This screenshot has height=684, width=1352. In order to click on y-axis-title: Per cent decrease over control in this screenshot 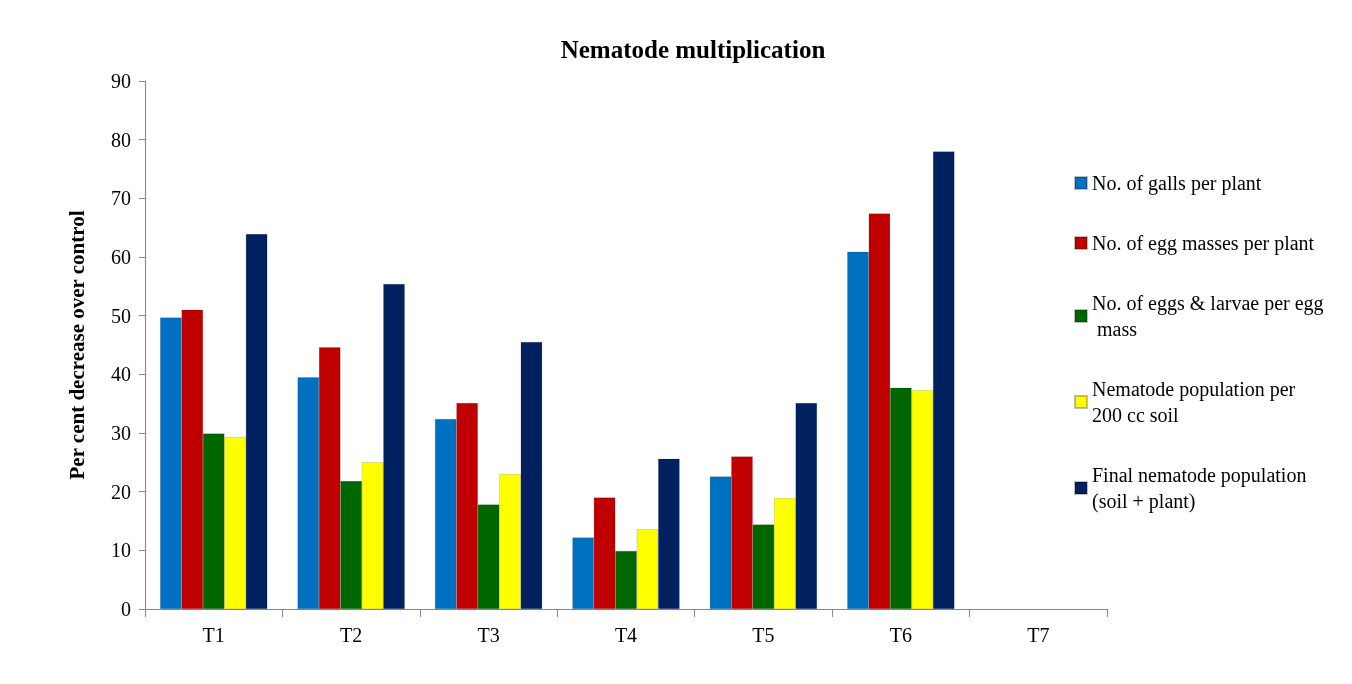, I will do `click(76, 345)`.